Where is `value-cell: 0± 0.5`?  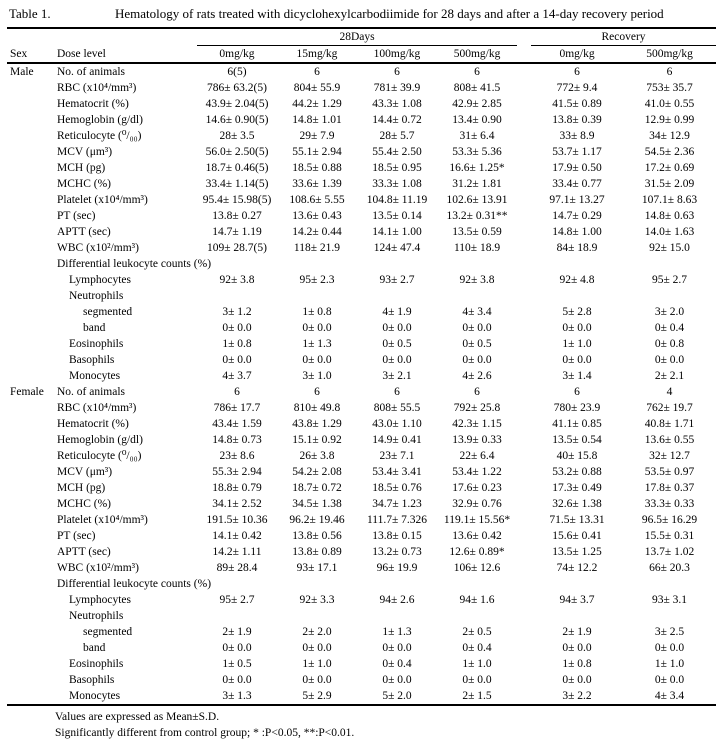
value-cell: 0± 0.5 is located at coordinates (397, 344).